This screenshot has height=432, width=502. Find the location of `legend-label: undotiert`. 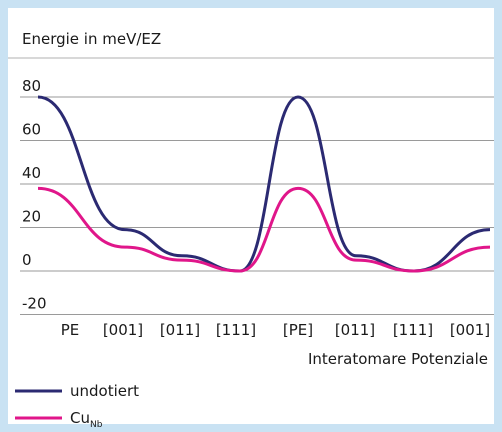

legend-label: undotiert is located at coordinates (104, 391).